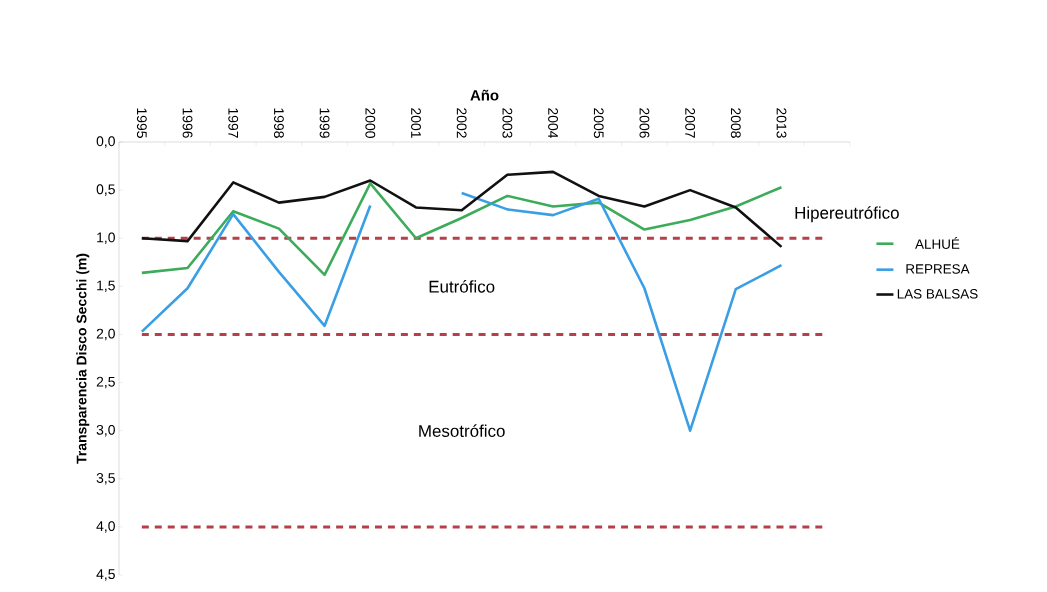 The width and height of the screenshot is (1047, 592). I want to click on x-axis-title: Año, so click(484, 95).